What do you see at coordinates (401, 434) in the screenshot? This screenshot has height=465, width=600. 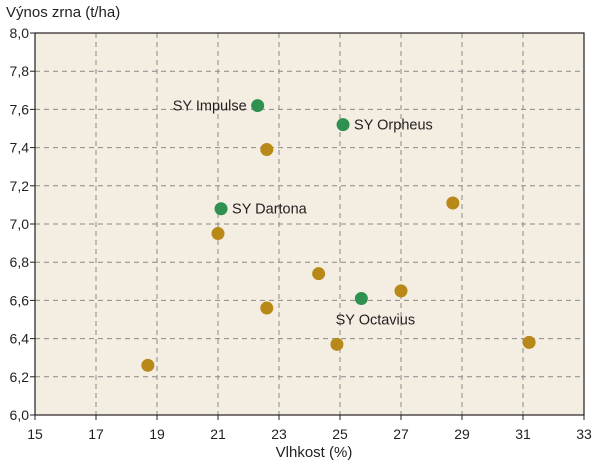 I see `x-tick-label: 27` at bounding box center [401, 434].